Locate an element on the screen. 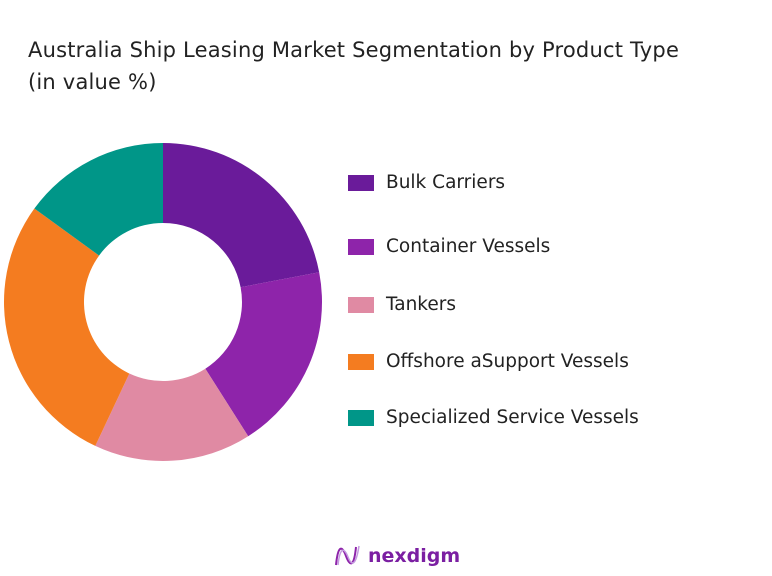 Image resolution: width=772 pixels, height=576 pixels. legend-item: Specialized Service Vessels is located at coordinates (493, 417).